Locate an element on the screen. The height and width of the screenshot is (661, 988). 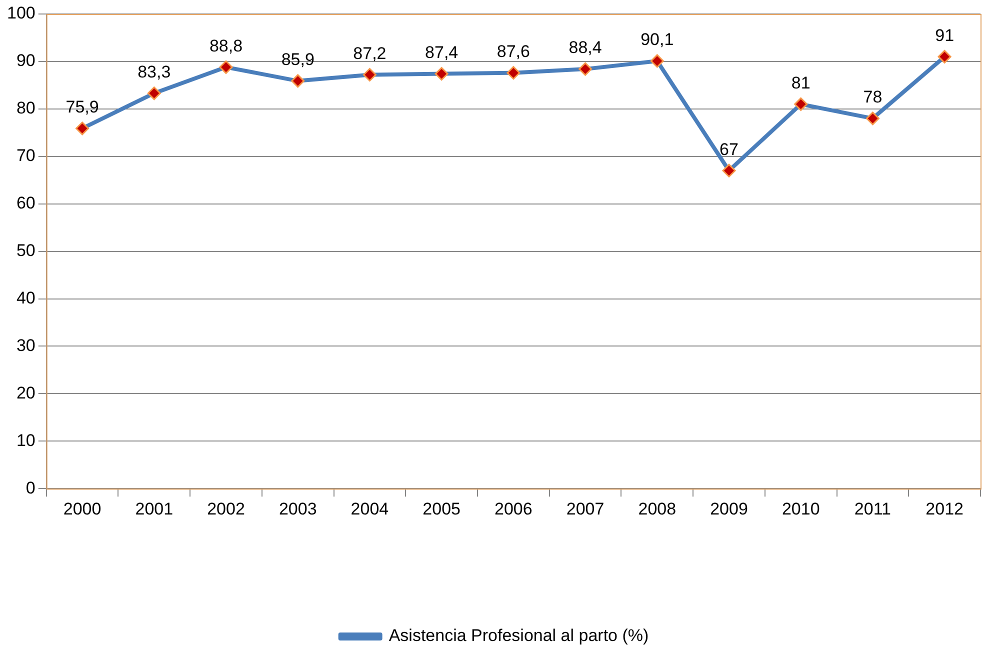
y-tick-label: 10 is located at coordinates (26, 440).